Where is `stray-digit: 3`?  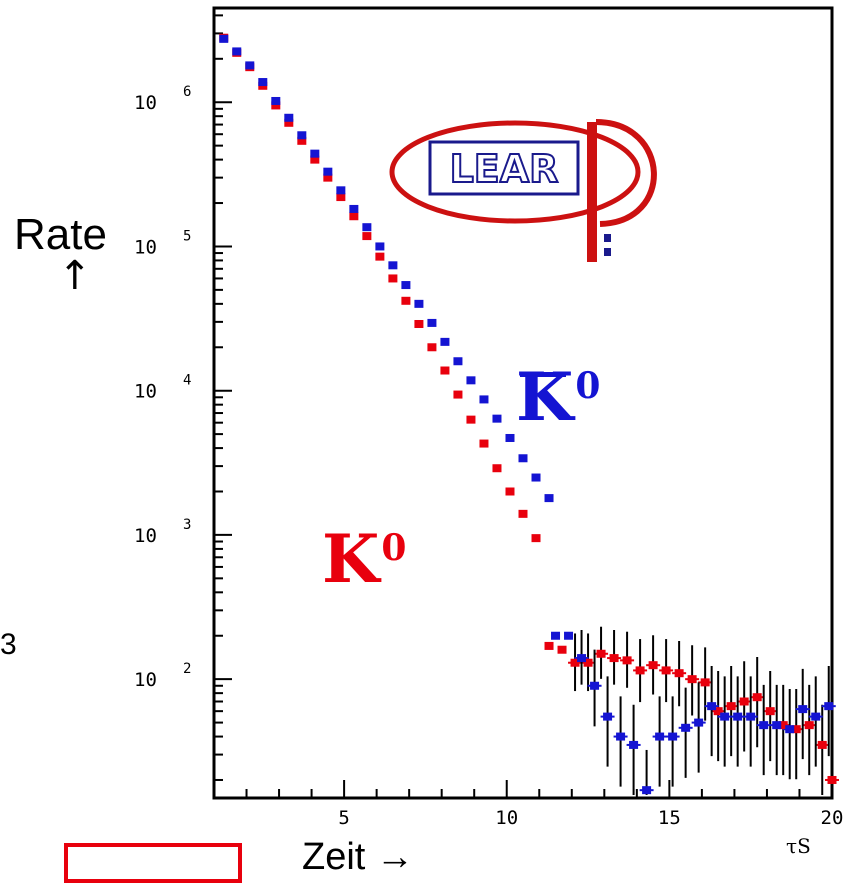
stray-digit: 3 is located at coordinates (8, 644).